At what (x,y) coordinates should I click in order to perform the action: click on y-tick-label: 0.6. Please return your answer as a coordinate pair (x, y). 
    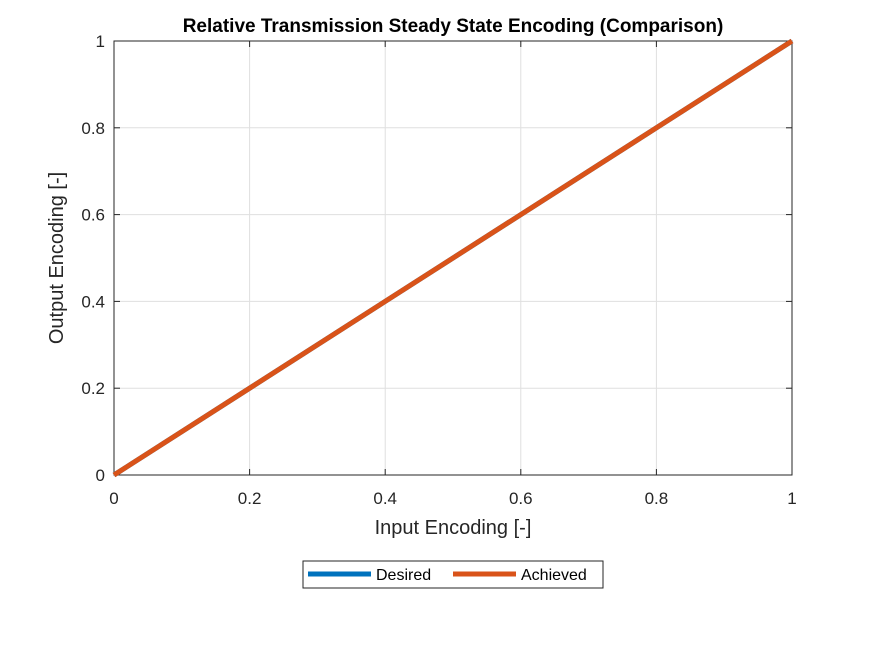
    Looking at the image, I should click on (93, 215).